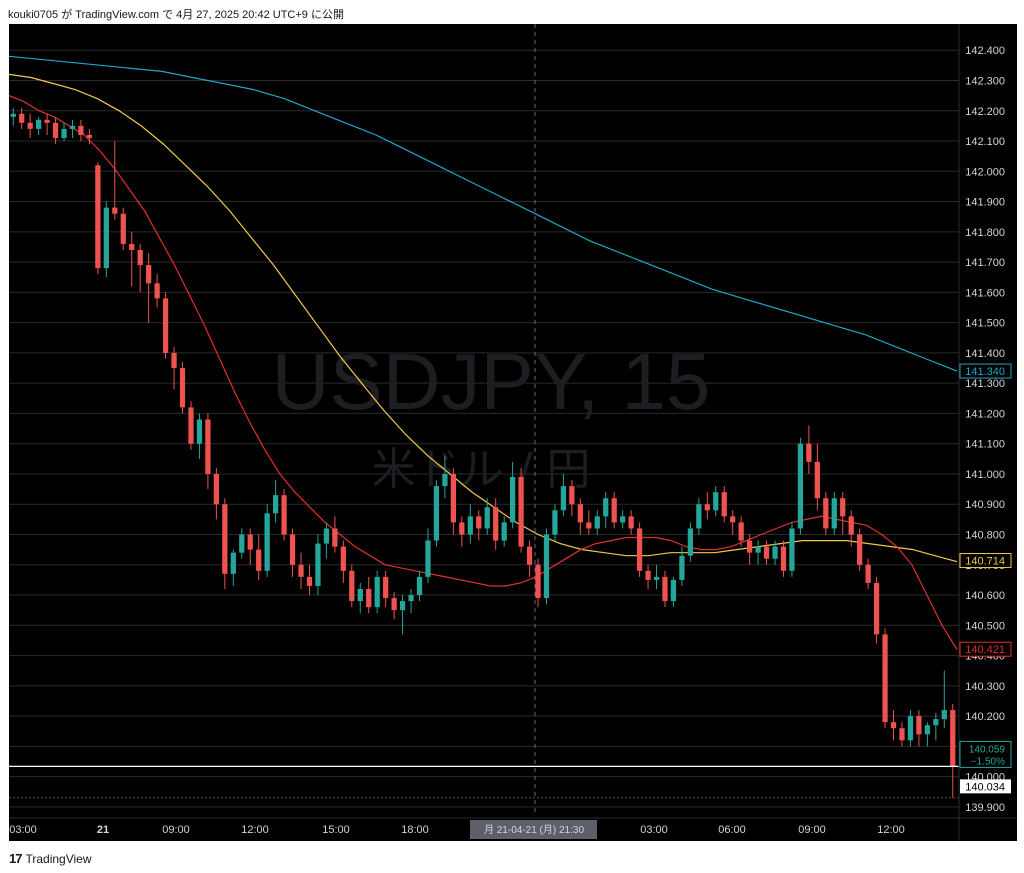 The height and width of the screenshot is (873, 1024). Describe the element at coordinates (985, 445) in the screenshot. I see `y-tick-label: 141.100` at that location.